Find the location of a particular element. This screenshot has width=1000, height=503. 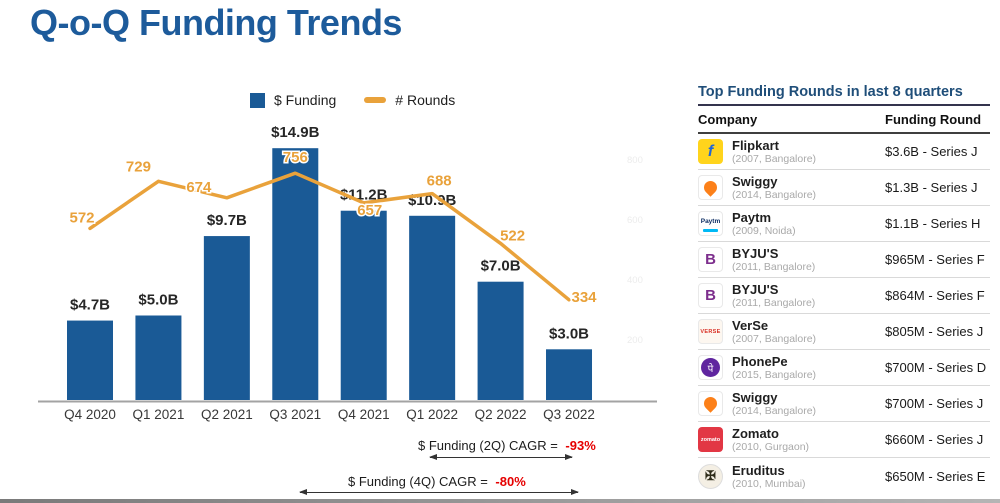

legend-funding-label: $ Funding is located at coordinates (305, 100).